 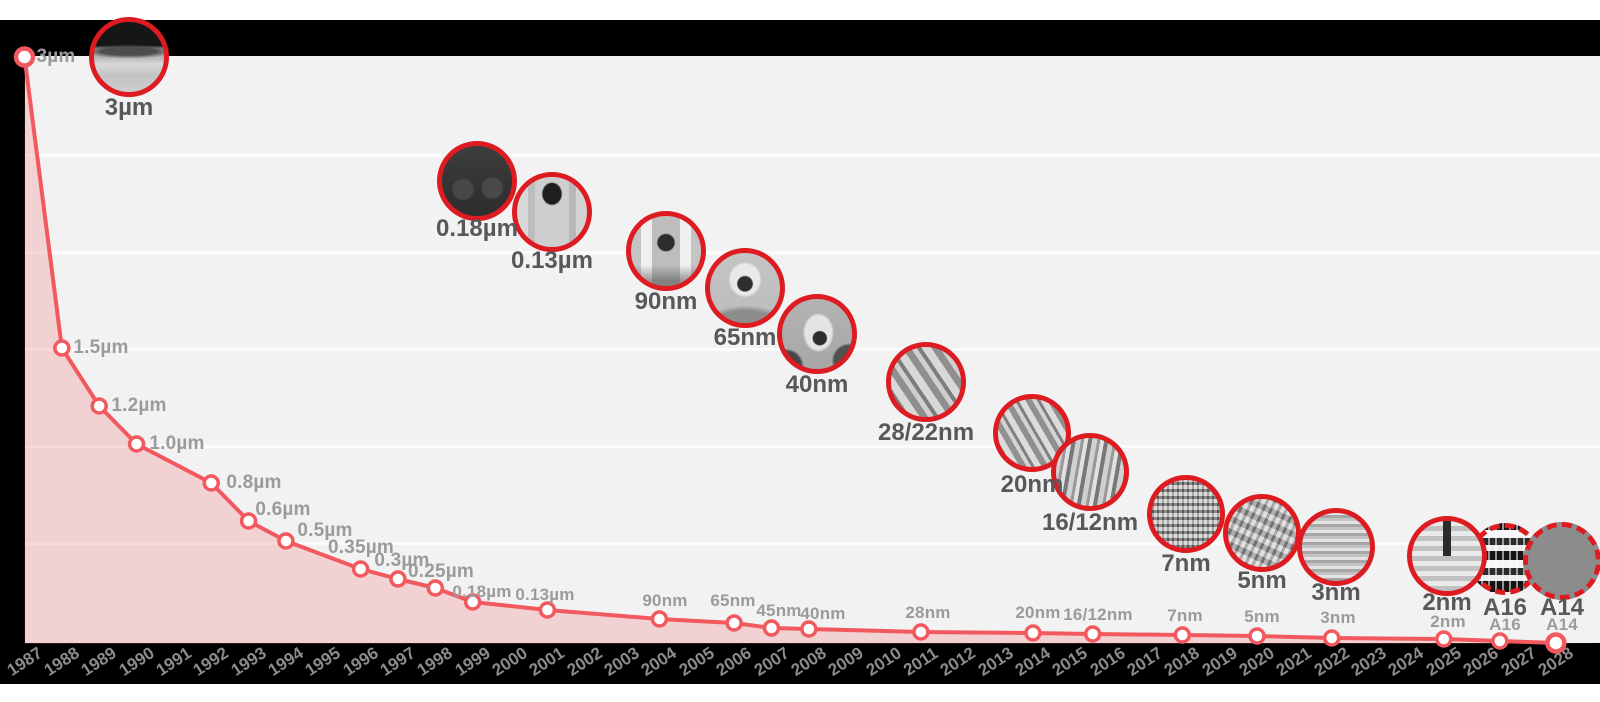 What do you see at coordinates (547, 610) in the screenshot?
I see `data-point-013m` at bounding box center [547, 610].